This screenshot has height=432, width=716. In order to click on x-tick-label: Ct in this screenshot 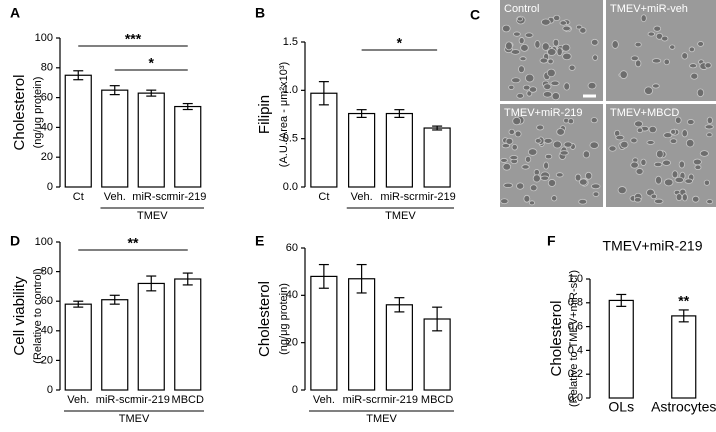, I will do `click(78, 197)`.